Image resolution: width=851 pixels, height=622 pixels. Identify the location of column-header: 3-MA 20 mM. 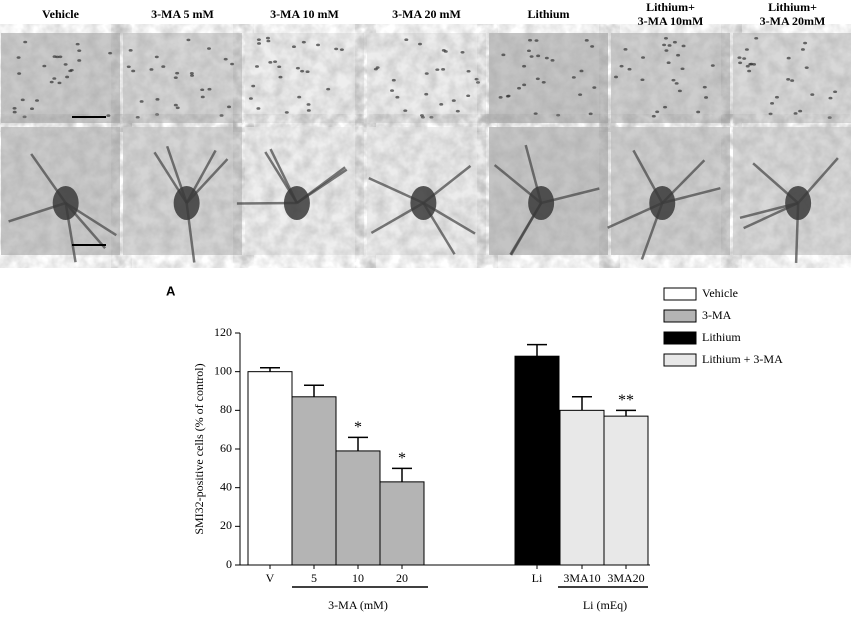
(426, 14).